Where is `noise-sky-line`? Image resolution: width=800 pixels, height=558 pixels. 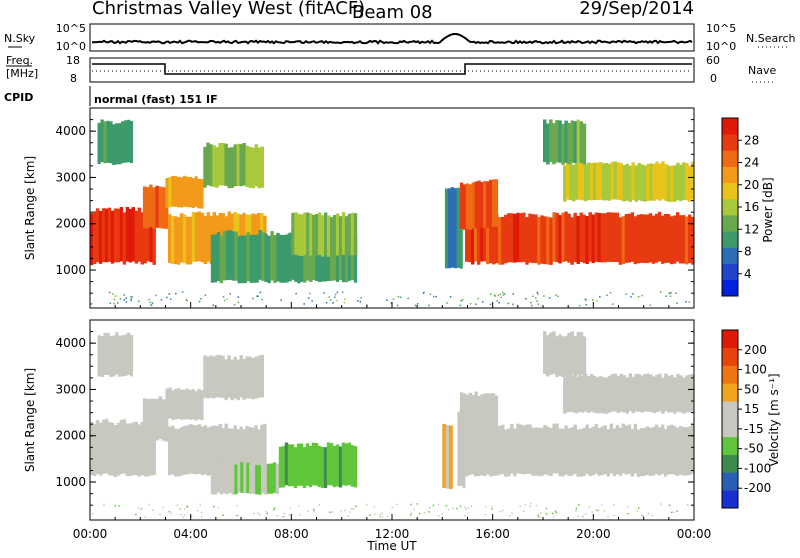
noise-sky-line is located at coordinates (392, 39).